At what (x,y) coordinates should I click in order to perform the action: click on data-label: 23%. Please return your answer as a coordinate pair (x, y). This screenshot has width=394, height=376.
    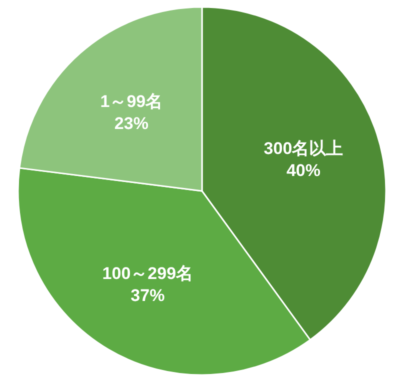
    Looking at the image, I should click on (131, 123).